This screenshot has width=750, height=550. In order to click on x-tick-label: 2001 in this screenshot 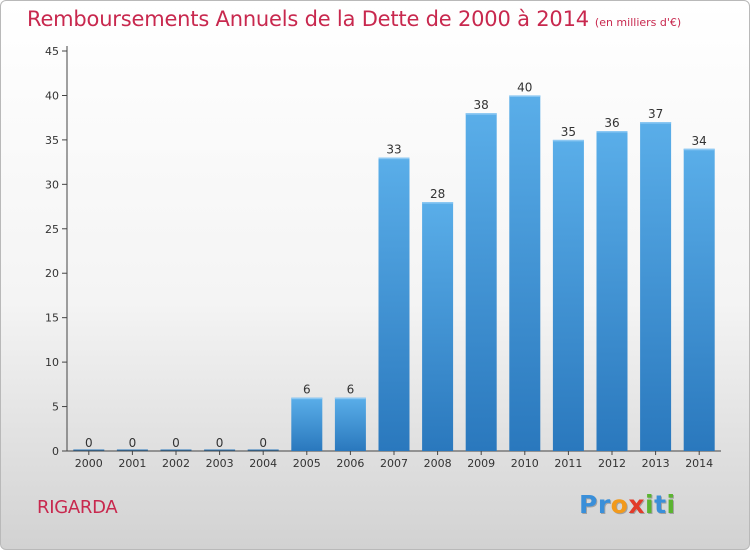, I will do `click(132, 463)`.